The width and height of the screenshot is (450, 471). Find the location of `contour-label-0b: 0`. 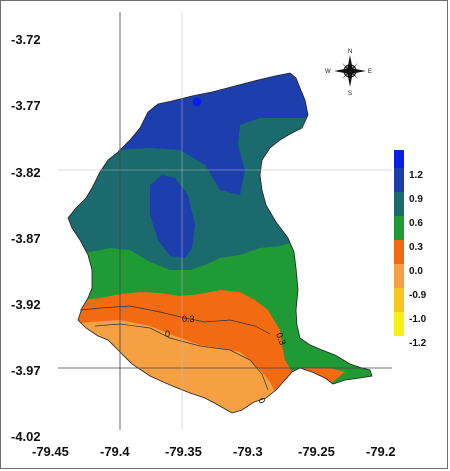

contour-label-0b: 0 is located at coordinates (261, 400).